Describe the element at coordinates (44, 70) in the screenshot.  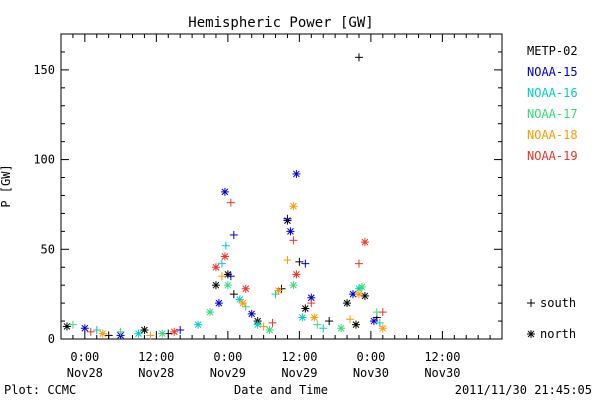
I see `y-tick-label: 150` at that location.